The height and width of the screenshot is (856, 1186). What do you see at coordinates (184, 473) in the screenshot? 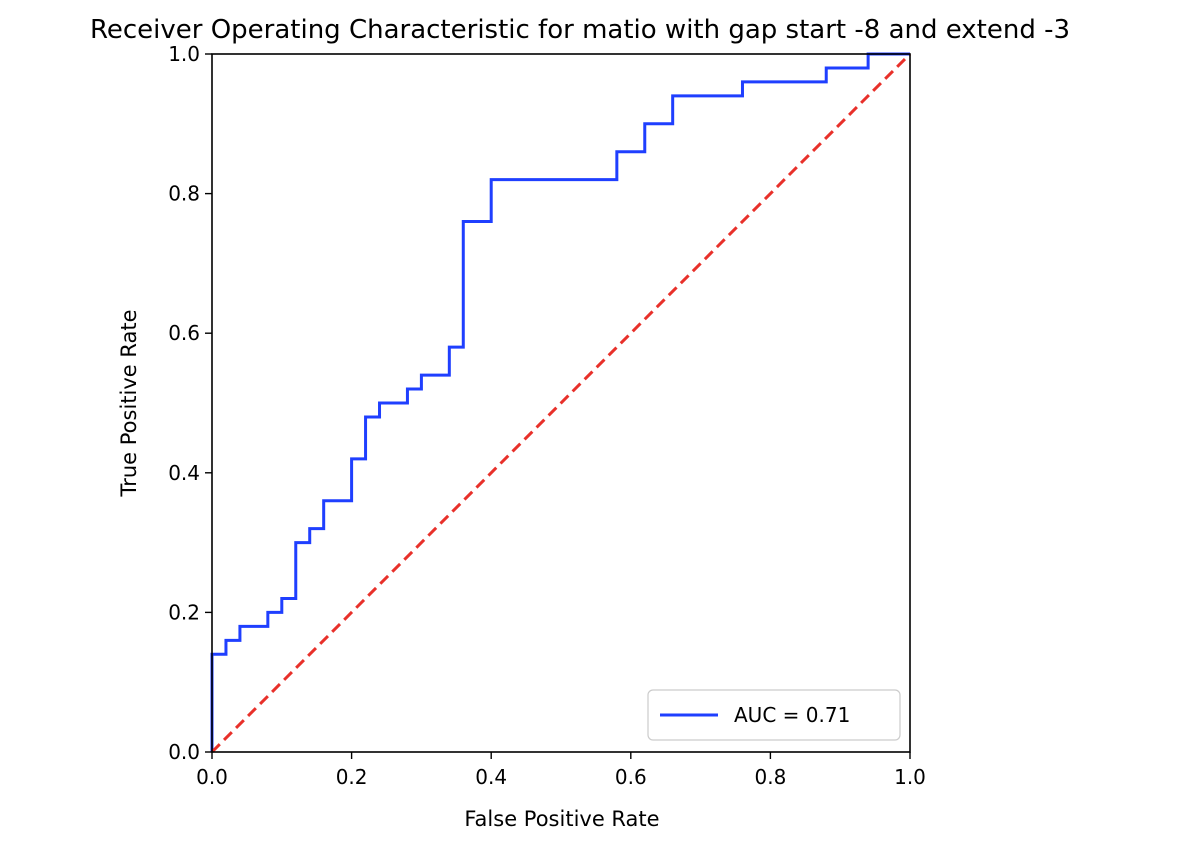
I see `y-tick-label: 0.4` at bounding box center [184, 473].